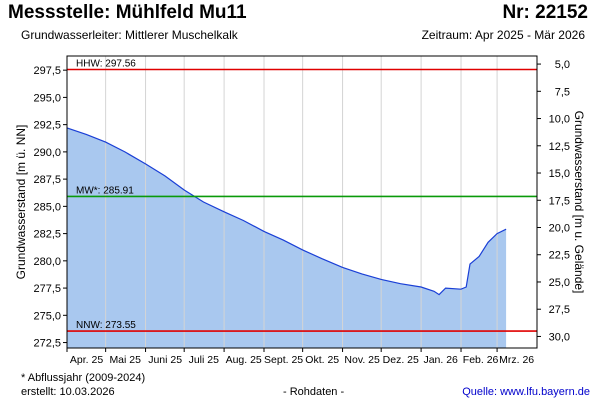 This screenshot has height=400, width=600. Describe the element at coordinates (125, 360) in the screenshot. I see `x-tick-label: Mai 25` at that location.